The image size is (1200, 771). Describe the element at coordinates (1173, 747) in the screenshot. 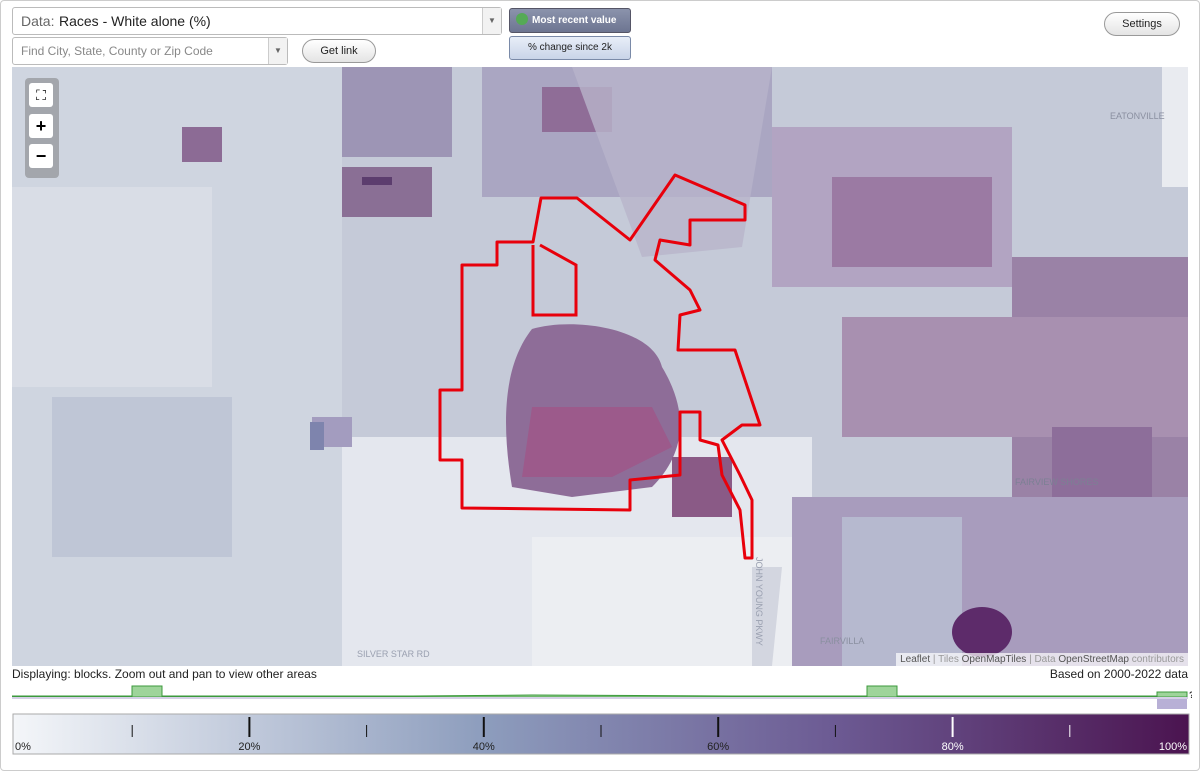

I see `legend-tick-label: 100%` at that location.